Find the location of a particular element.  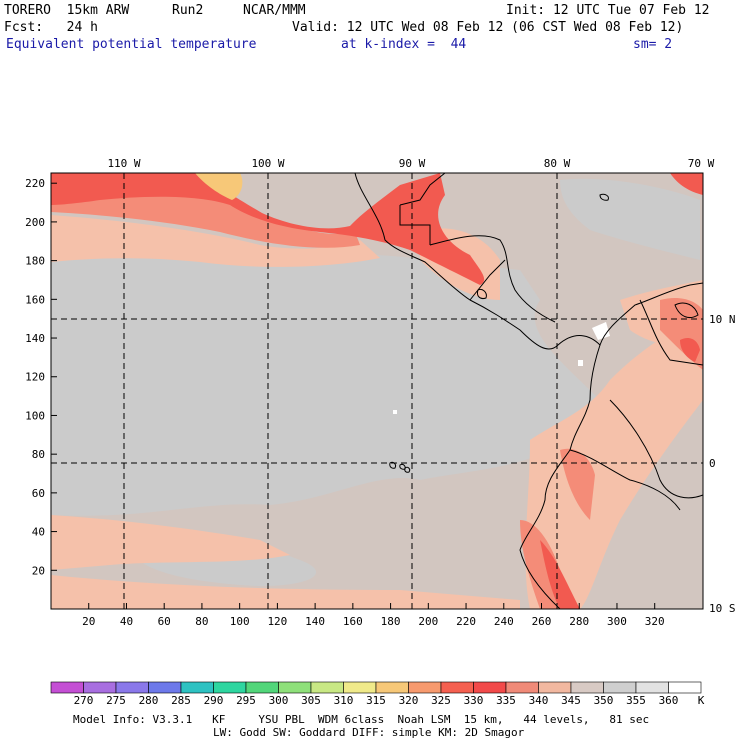

lat-label: 0 is located at coordinates (712, 463).